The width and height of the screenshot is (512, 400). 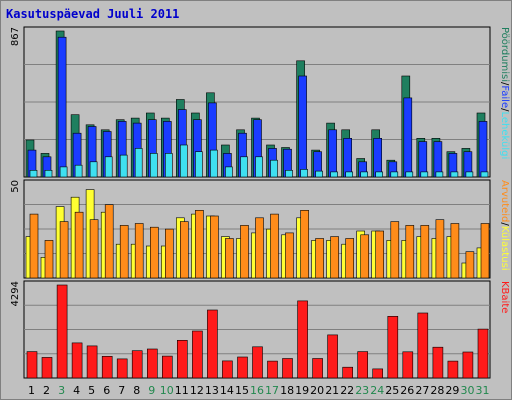 What do you see at coordinates (437, 390) in the screenshot?
I see `x-tick-label: 28` at bounding box center [437, 390].